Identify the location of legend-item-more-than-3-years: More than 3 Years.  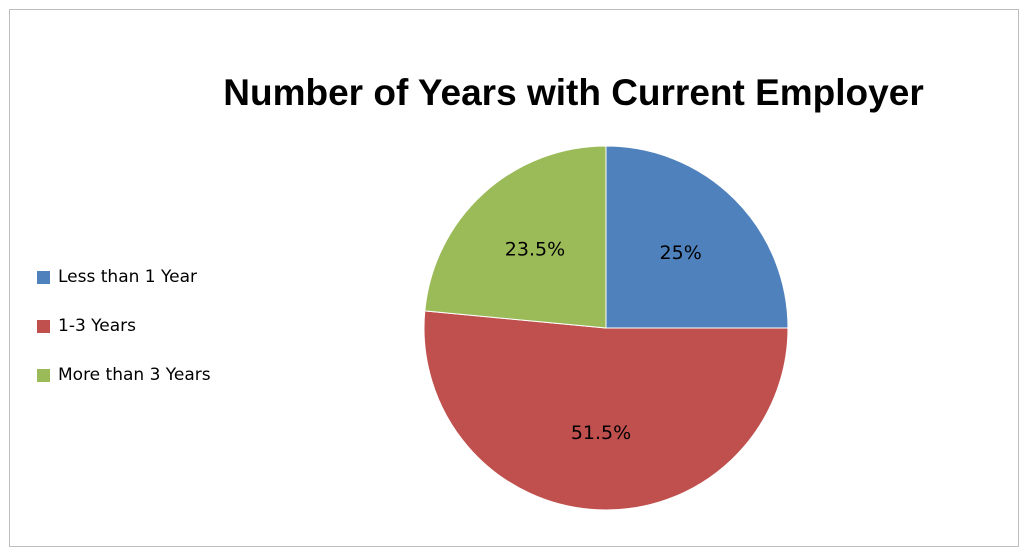
(124, 375).